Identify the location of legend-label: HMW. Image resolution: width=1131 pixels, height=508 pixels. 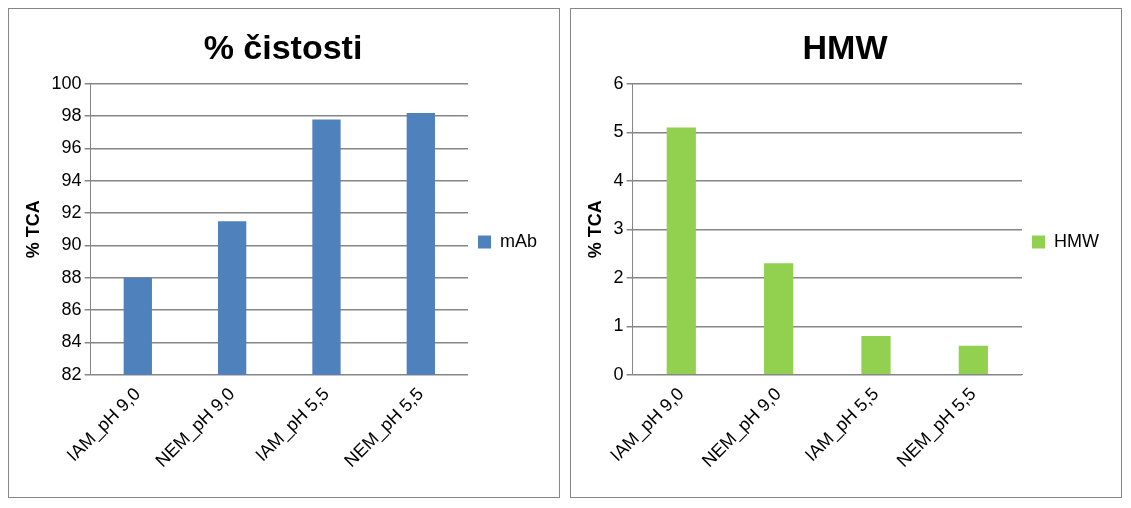
(1077, 240).